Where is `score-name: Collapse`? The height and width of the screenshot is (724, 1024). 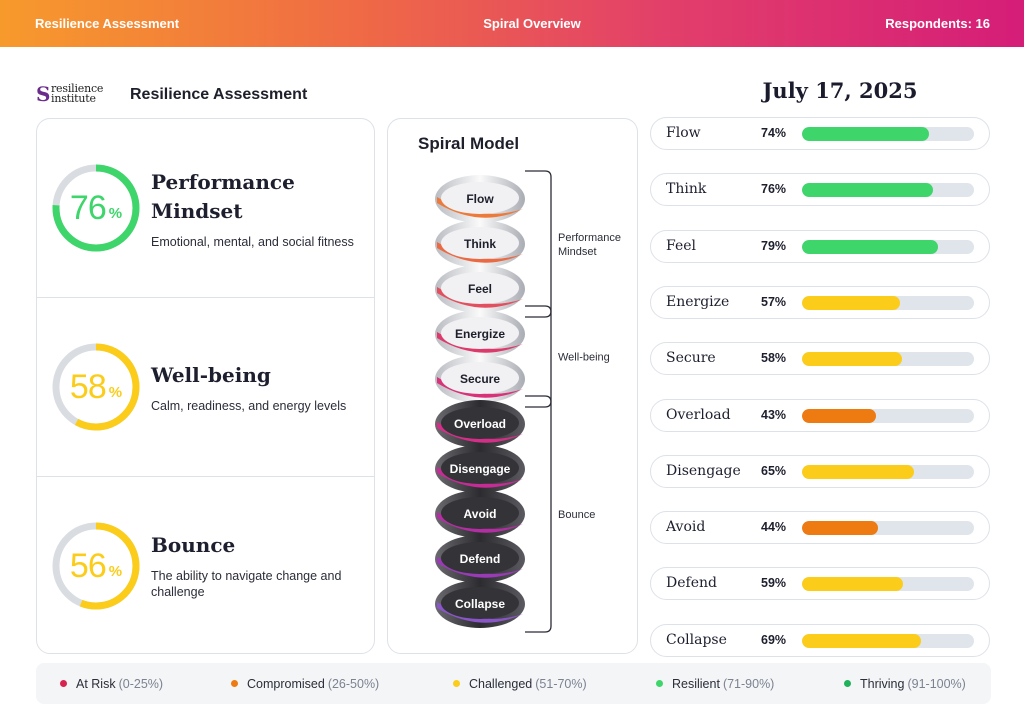
score-name: Collapse is located at coordinates (696, 639).